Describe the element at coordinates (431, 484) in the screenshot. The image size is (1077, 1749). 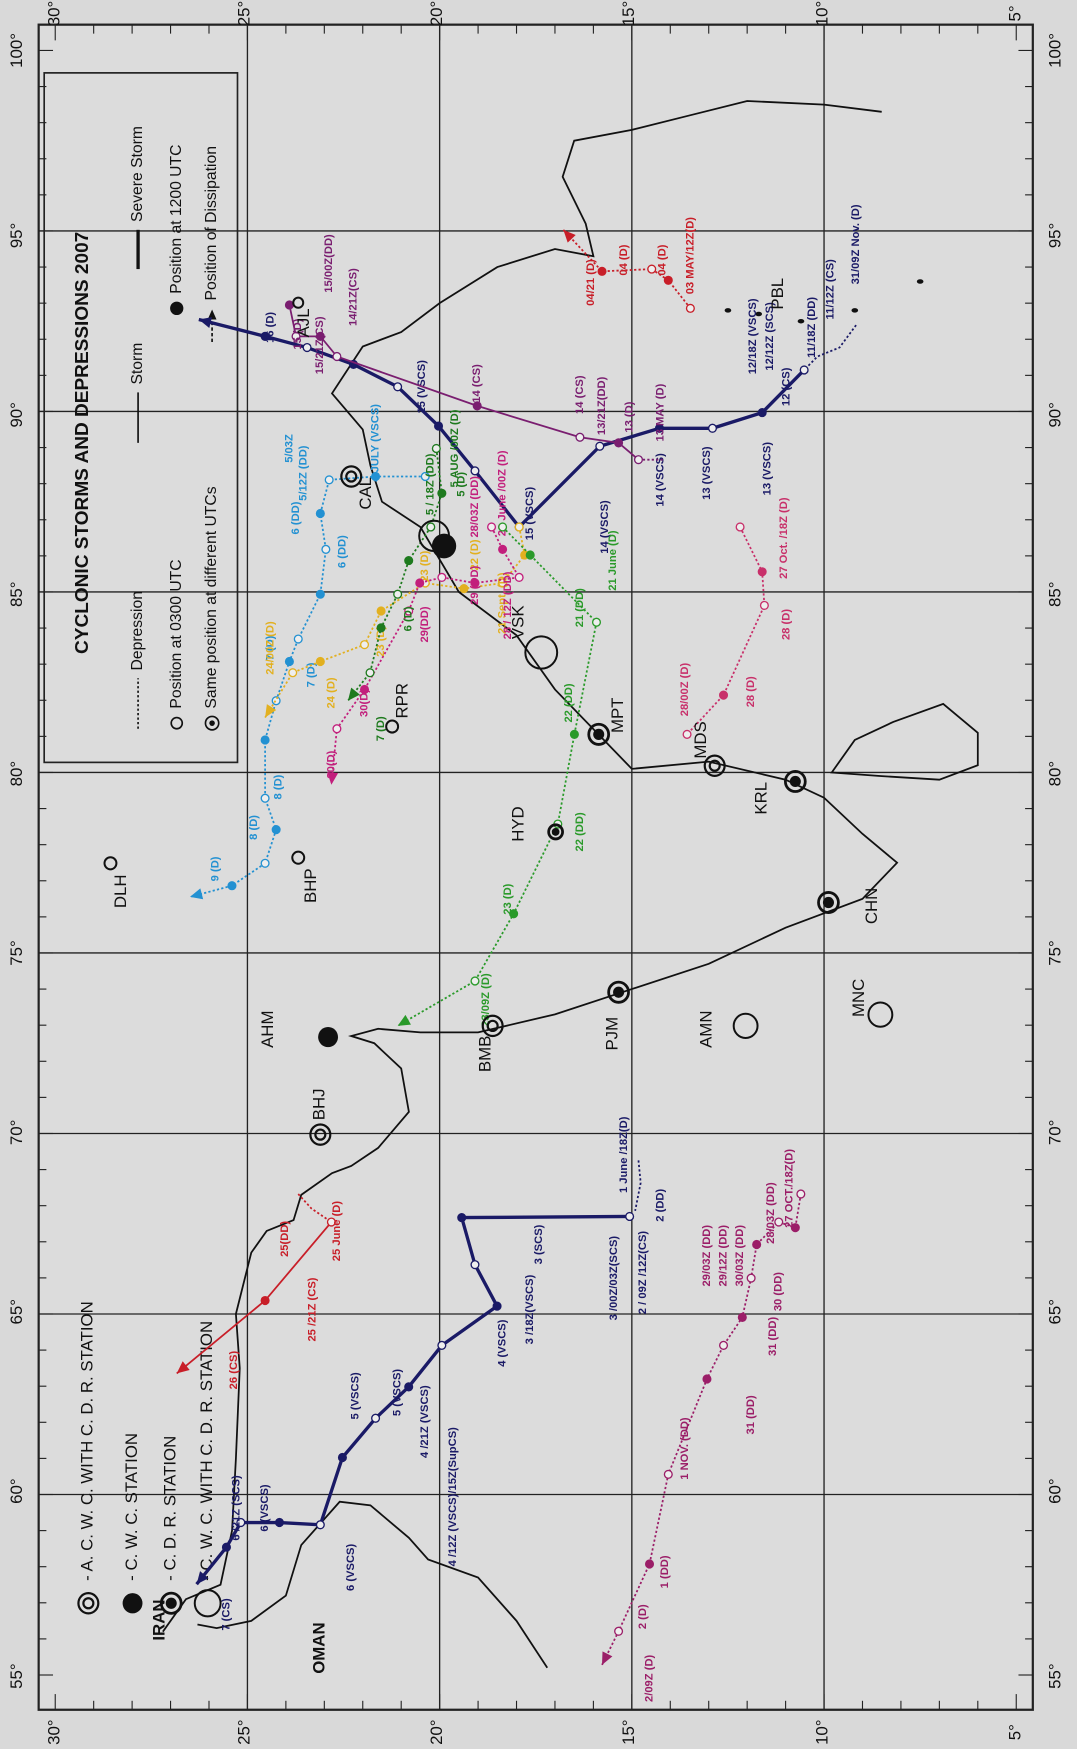
I see `track-label: 5 / 18Z (DD)` at that location.